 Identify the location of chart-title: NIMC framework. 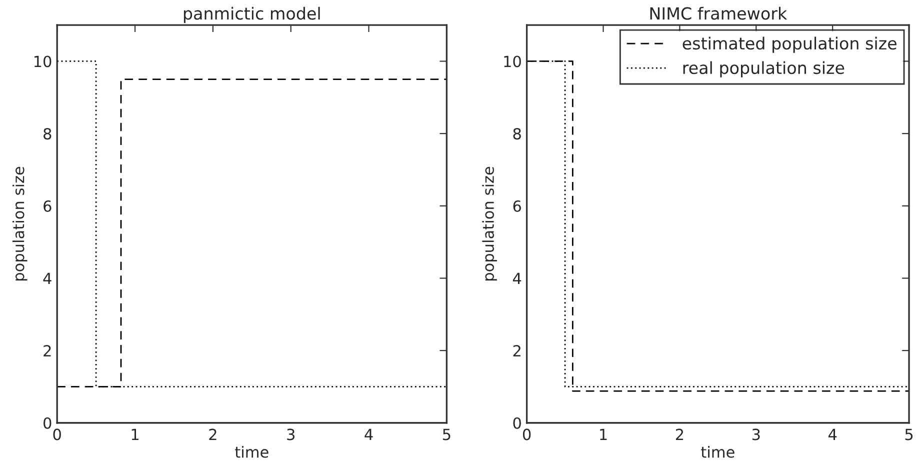
(719, 13).